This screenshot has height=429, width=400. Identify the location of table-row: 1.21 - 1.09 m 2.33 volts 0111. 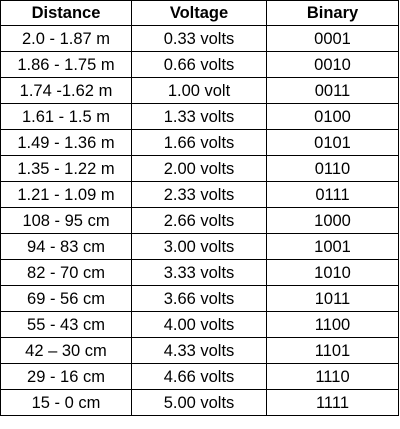
(199, 194).